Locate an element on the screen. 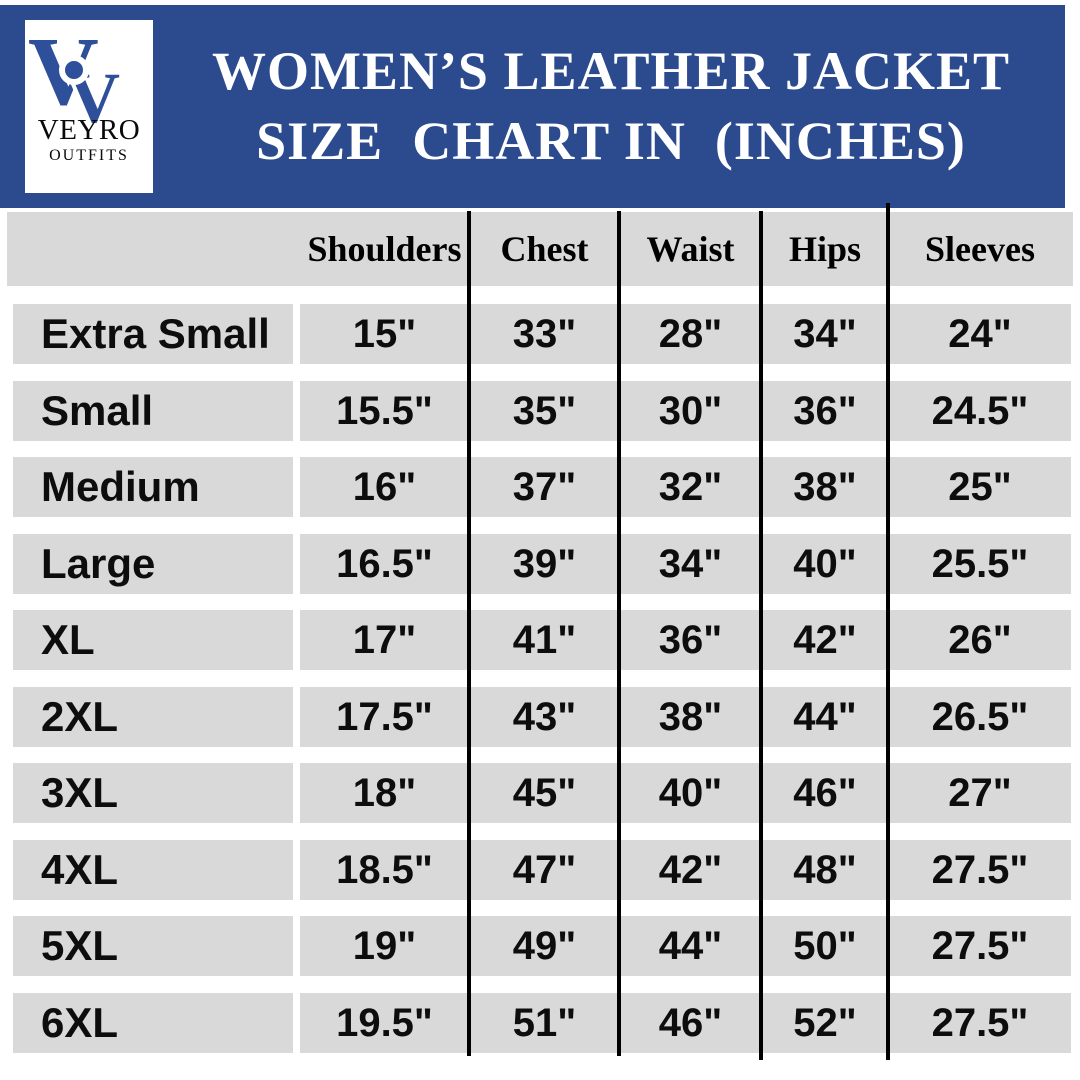  shoulders-value: 15.5" is located at coordinates (384, 411).